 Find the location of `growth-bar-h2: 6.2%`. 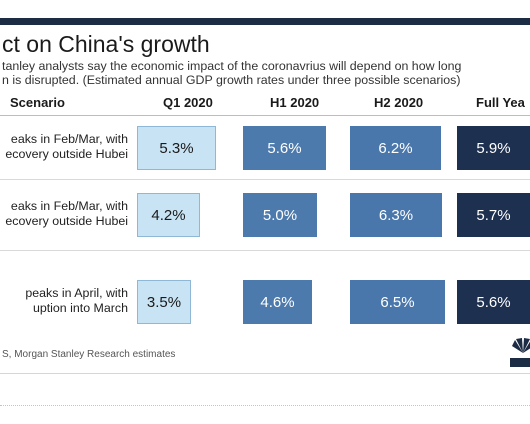

growth-bar-h2: 6.2% is located at coordinates (395, 148).